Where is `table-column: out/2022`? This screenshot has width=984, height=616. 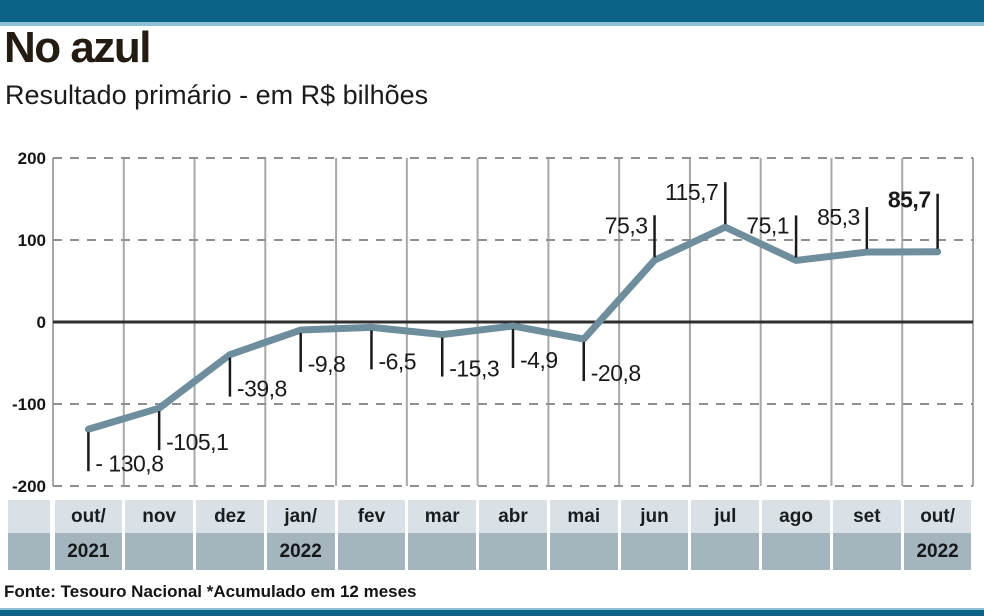
table-column: out/2022 is located at coordinates (937, 535).